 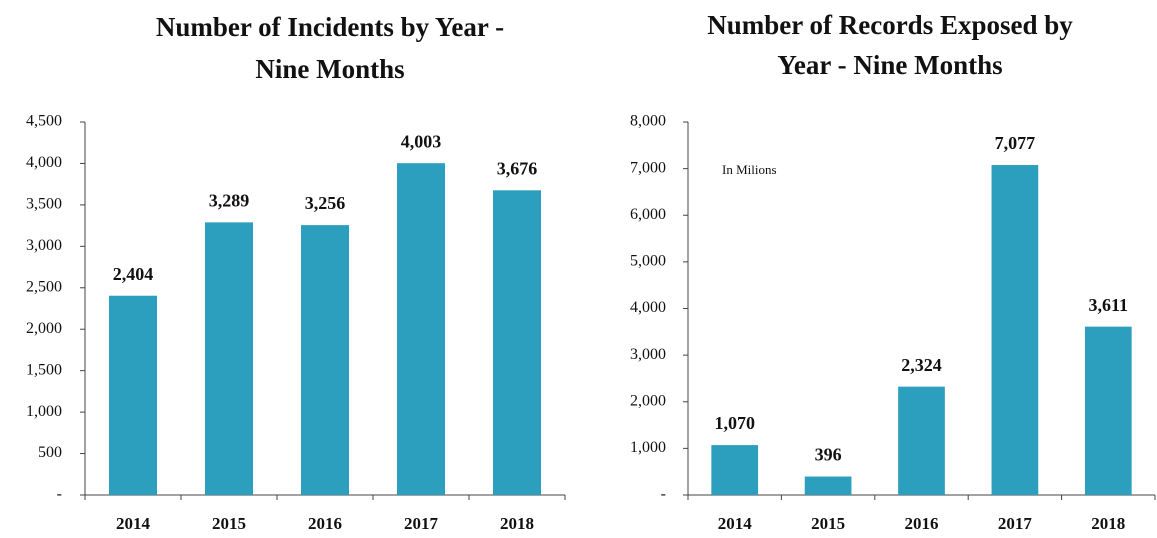 I want to click on chart-title: Number of Incidents by Year -, so click(x=330, y=27).